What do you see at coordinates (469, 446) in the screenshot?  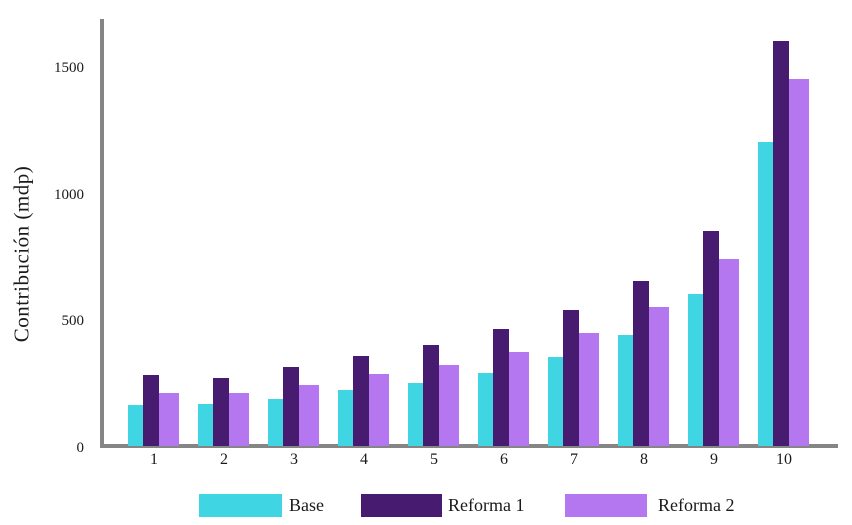 I see `x-axis-line` at bounding box center [469, 446].